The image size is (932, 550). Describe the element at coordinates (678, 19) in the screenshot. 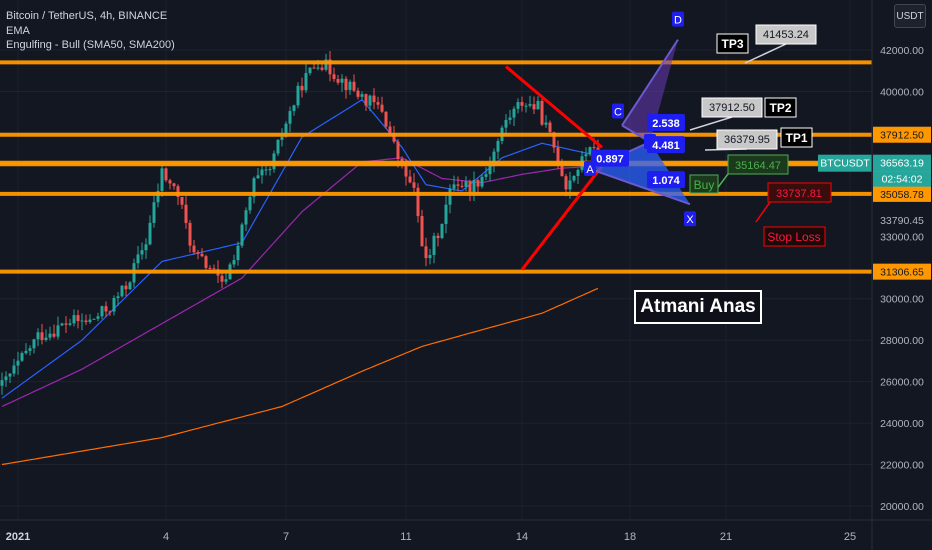

I see `pattern-point-d-box` at that location.